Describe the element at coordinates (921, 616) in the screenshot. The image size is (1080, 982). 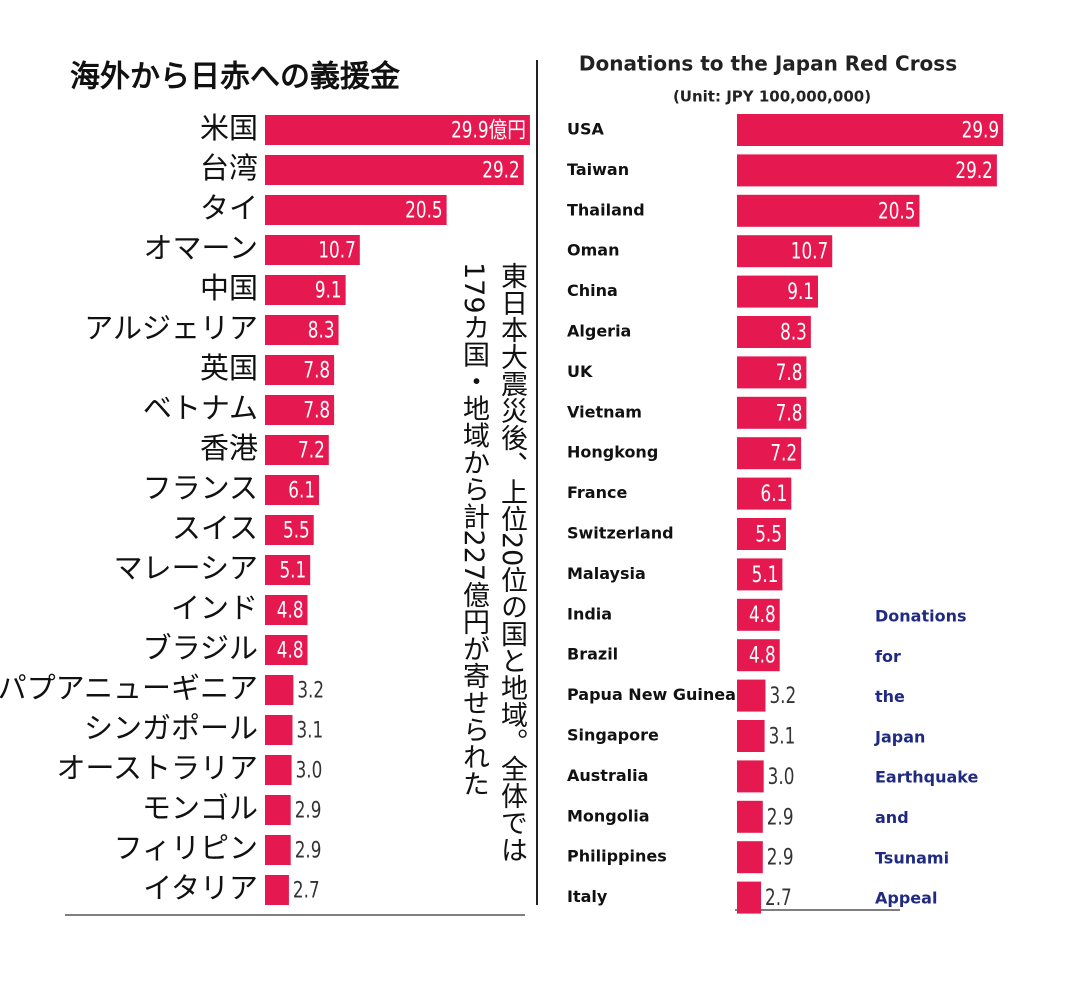
I see `annotation: Donations` at that location.